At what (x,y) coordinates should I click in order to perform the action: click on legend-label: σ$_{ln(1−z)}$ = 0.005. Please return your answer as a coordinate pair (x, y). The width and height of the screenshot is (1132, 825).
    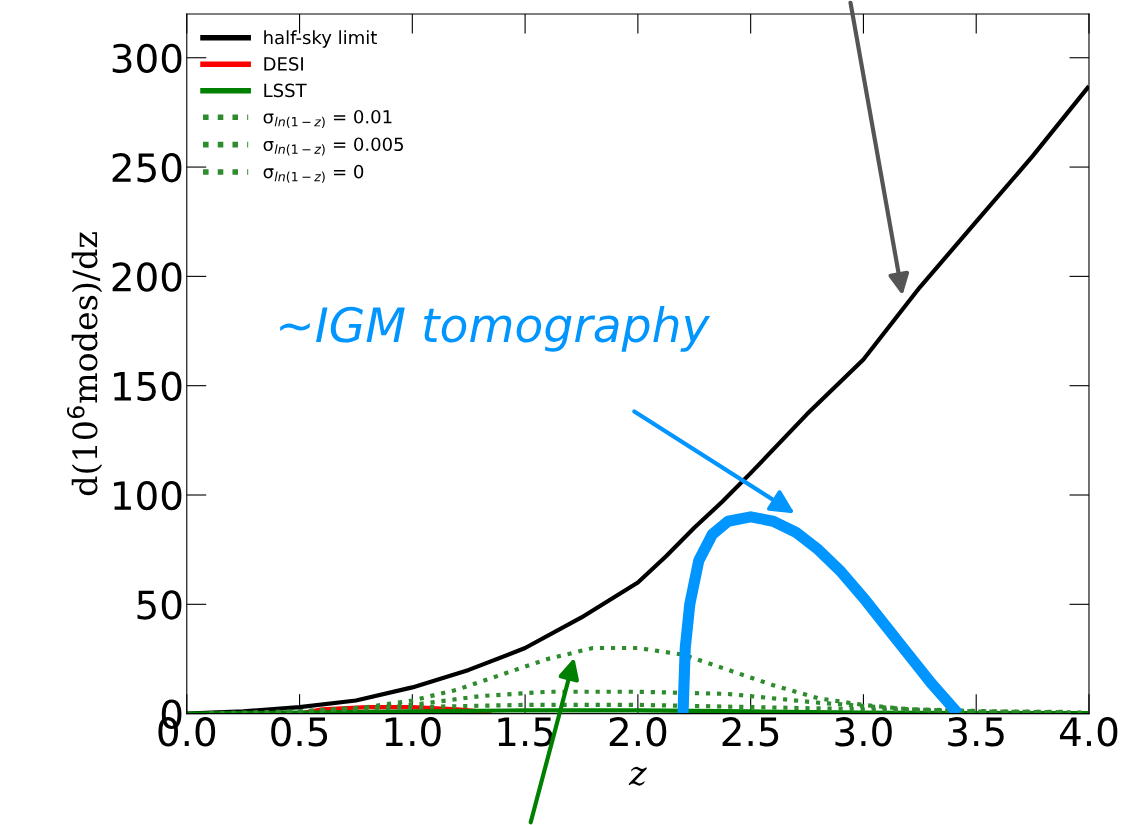
    Looking at the image, I should click on (333, 146).